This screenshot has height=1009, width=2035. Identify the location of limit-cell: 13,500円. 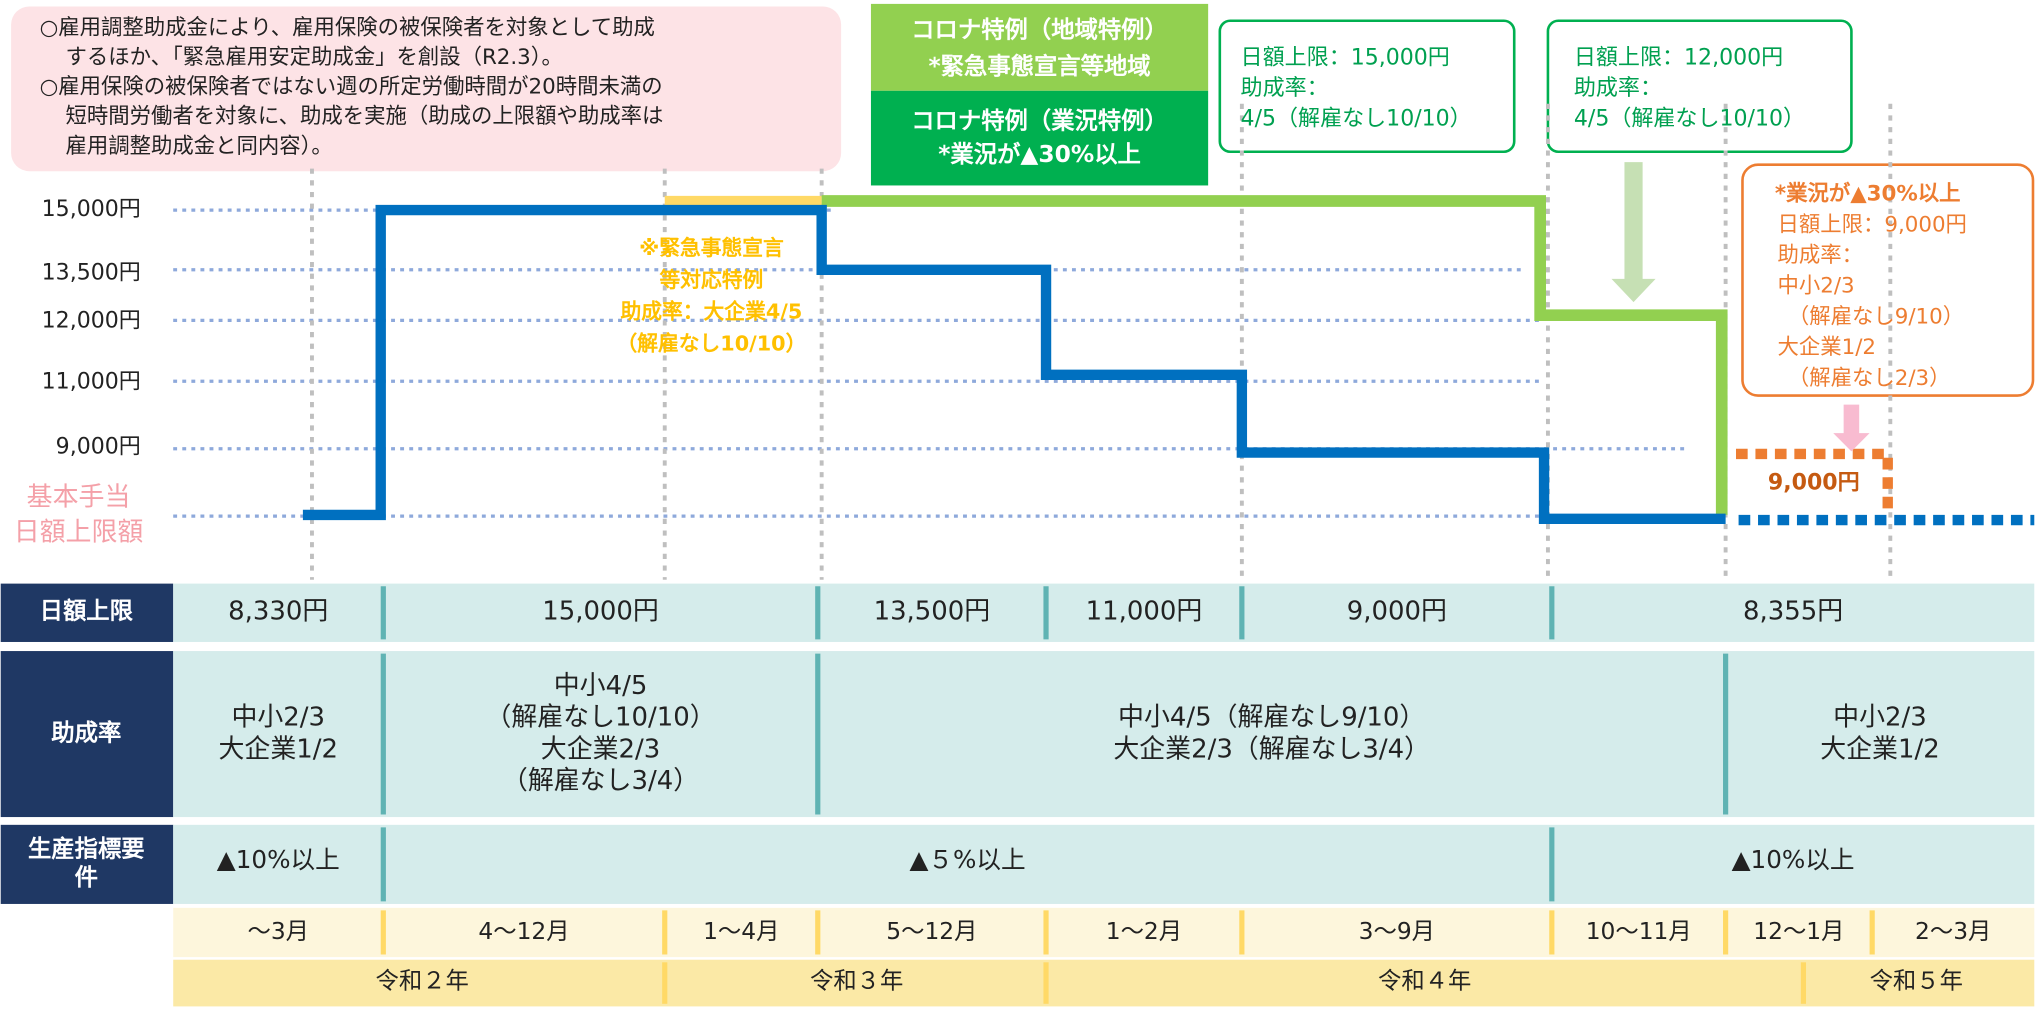
(932, 612).